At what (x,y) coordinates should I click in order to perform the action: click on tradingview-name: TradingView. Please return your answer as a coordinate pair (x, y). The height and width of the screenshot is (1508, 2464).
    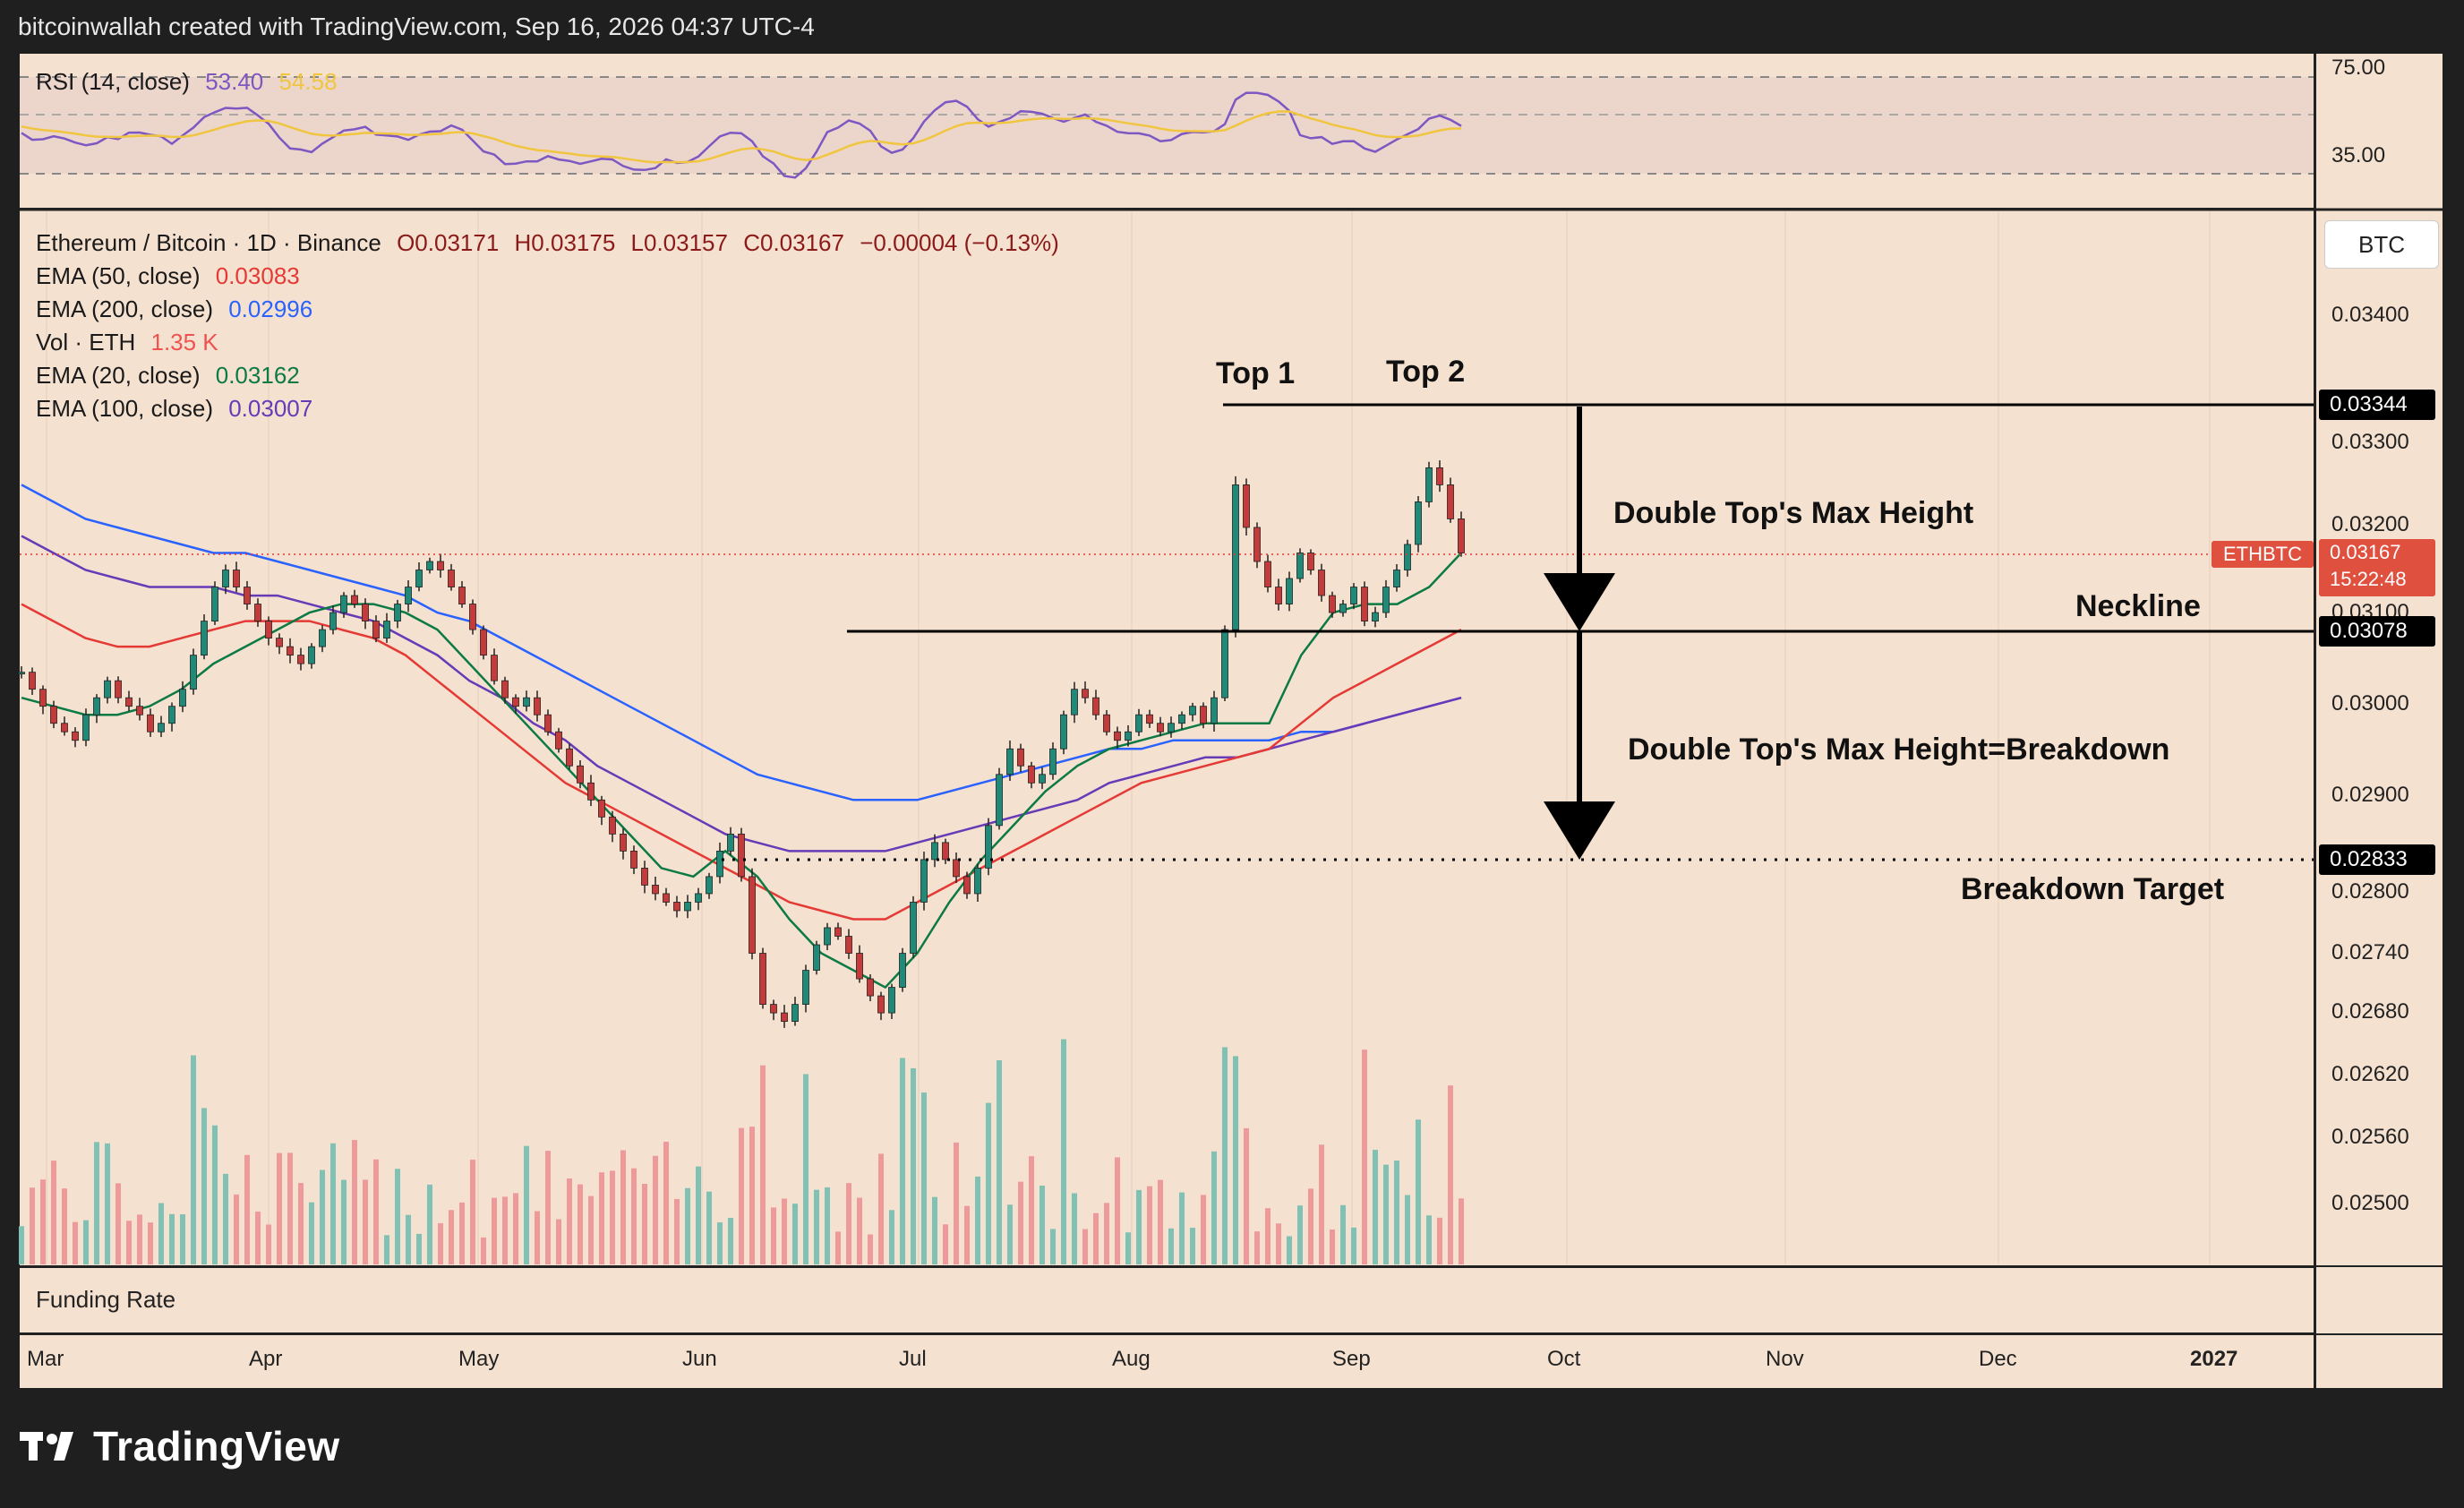
    Looking at the image, I should click on (216, 1446).